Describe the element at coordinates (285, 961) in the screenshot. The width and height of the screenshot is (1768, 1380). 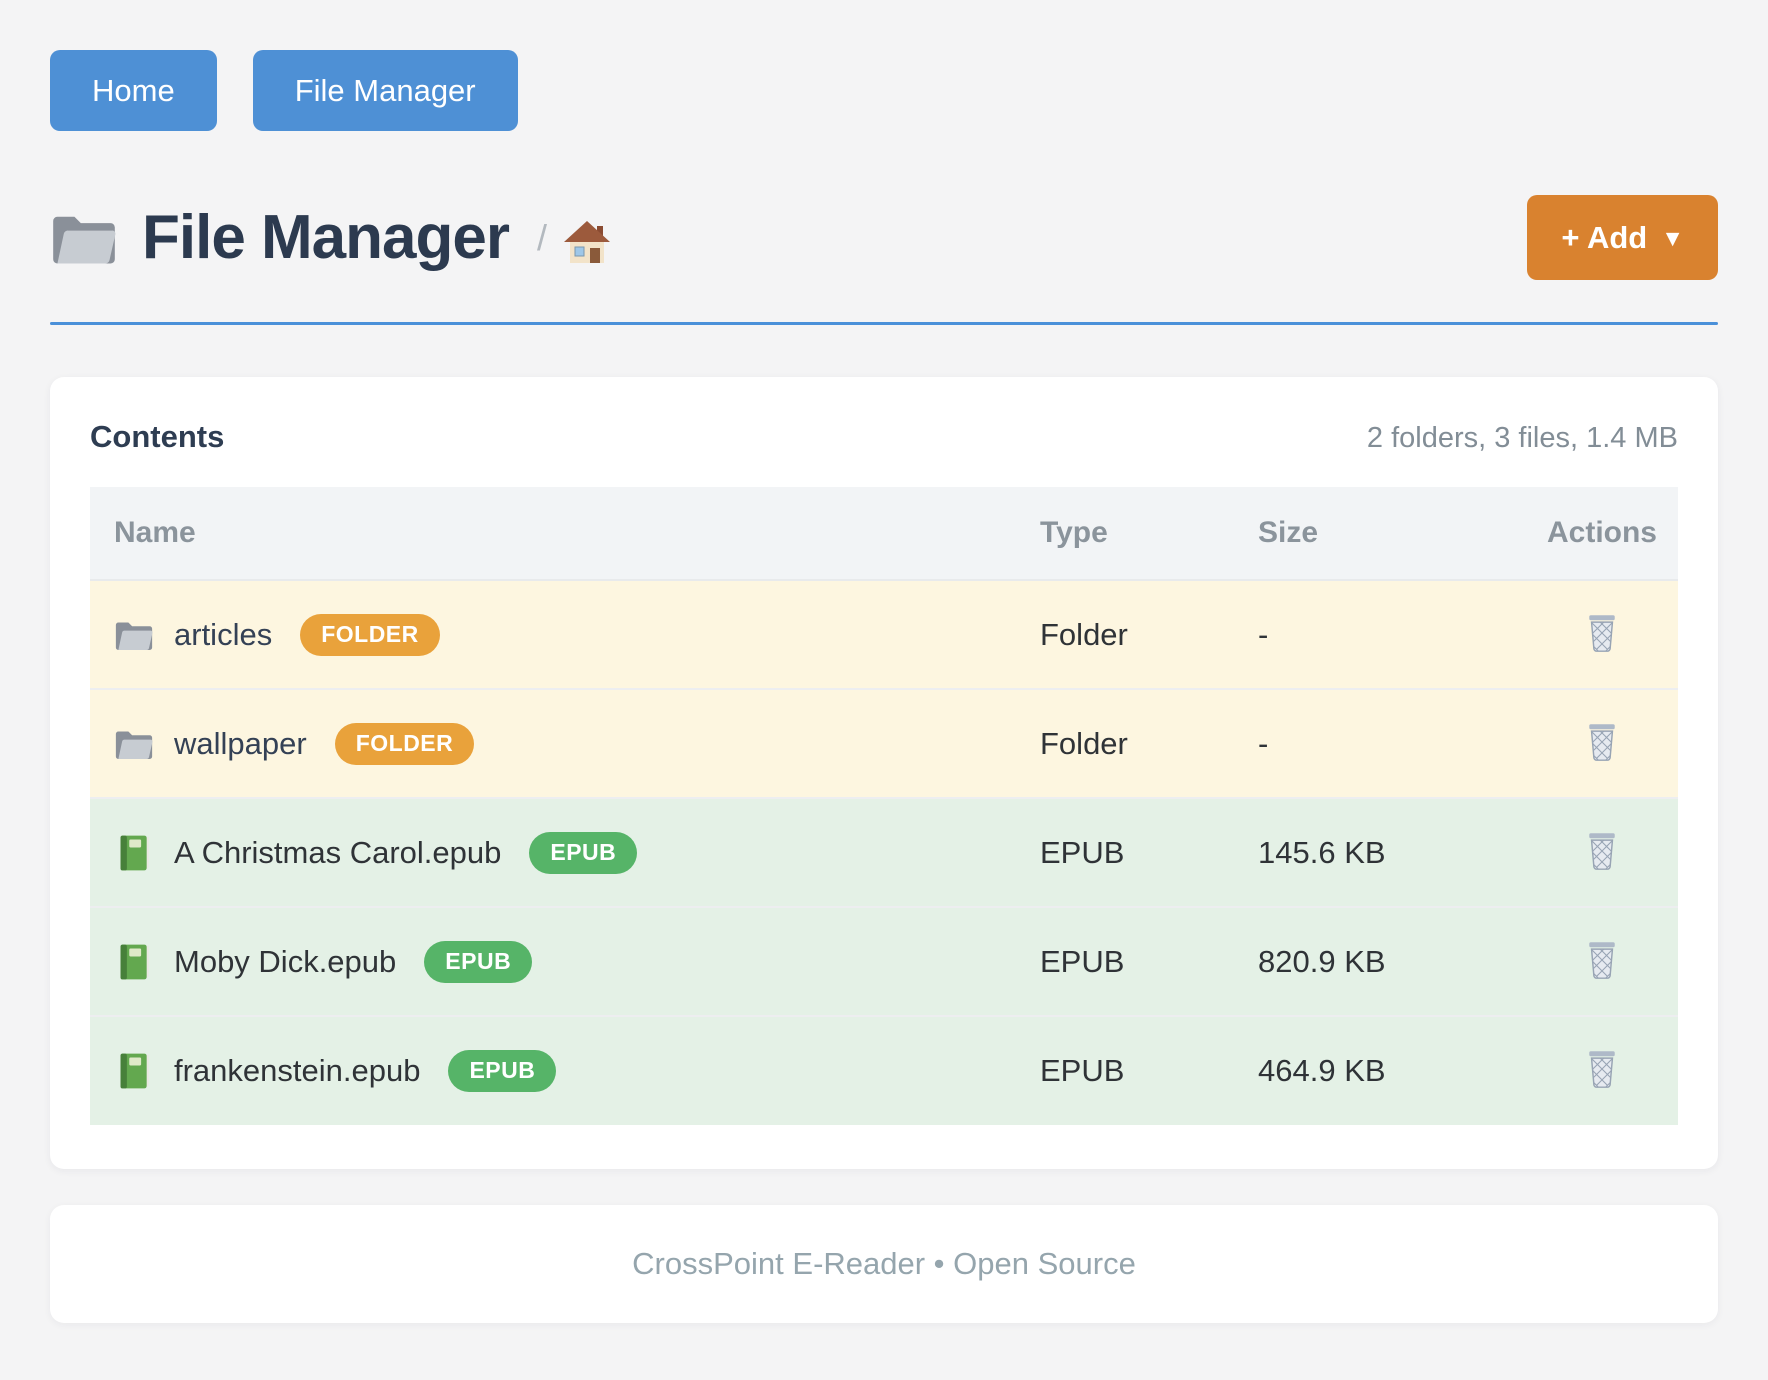
I see `file-name: Moby Dick.epub` at that location.